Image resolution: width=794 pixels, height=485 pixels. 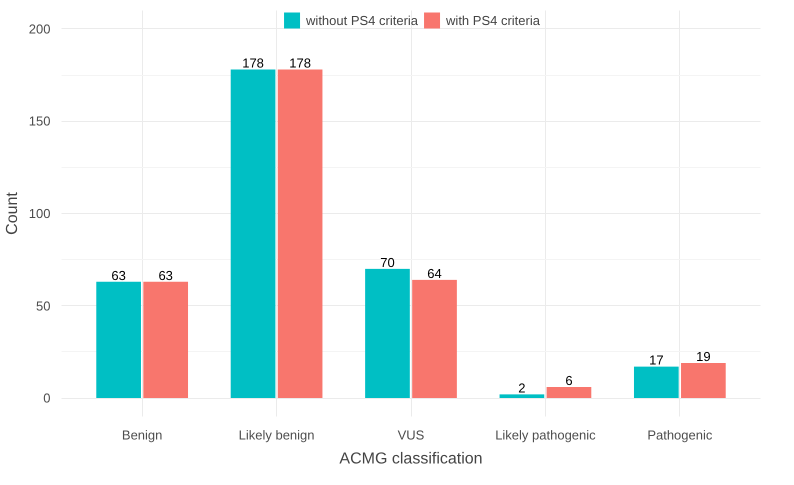 What do you see at coordinates (522, 388) in the screenshot?
I see `data-label: 2` at bounding box center [522, 388].